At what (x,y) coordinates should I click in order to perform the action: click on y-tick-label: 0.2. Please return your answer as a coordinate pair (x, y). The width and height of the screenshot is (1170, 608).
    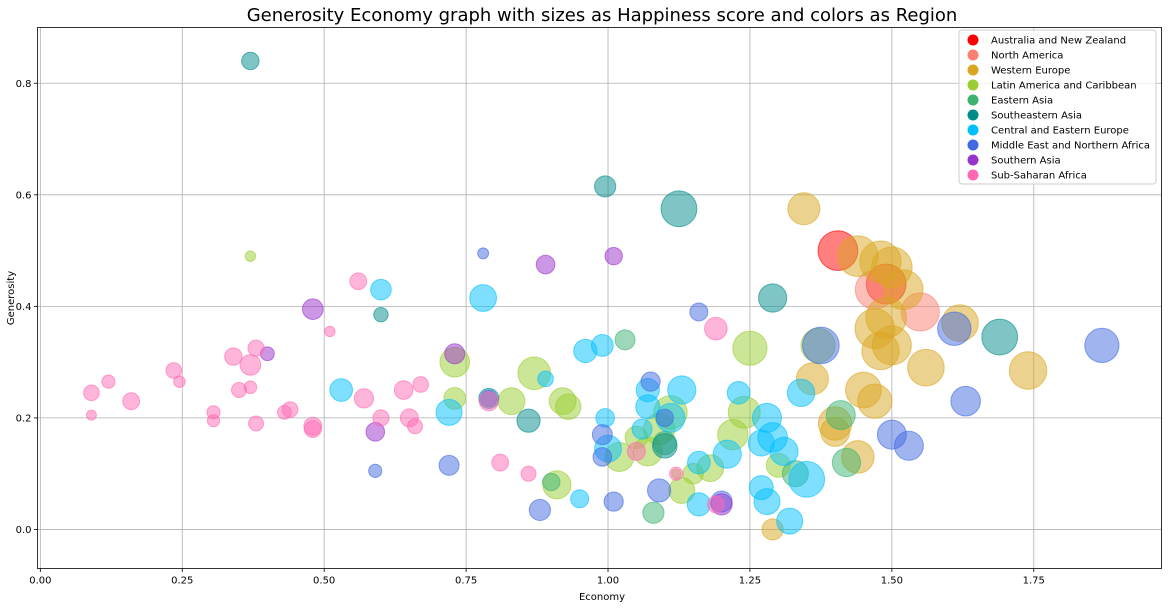
    Looking at the image, I should click on (24, 418).